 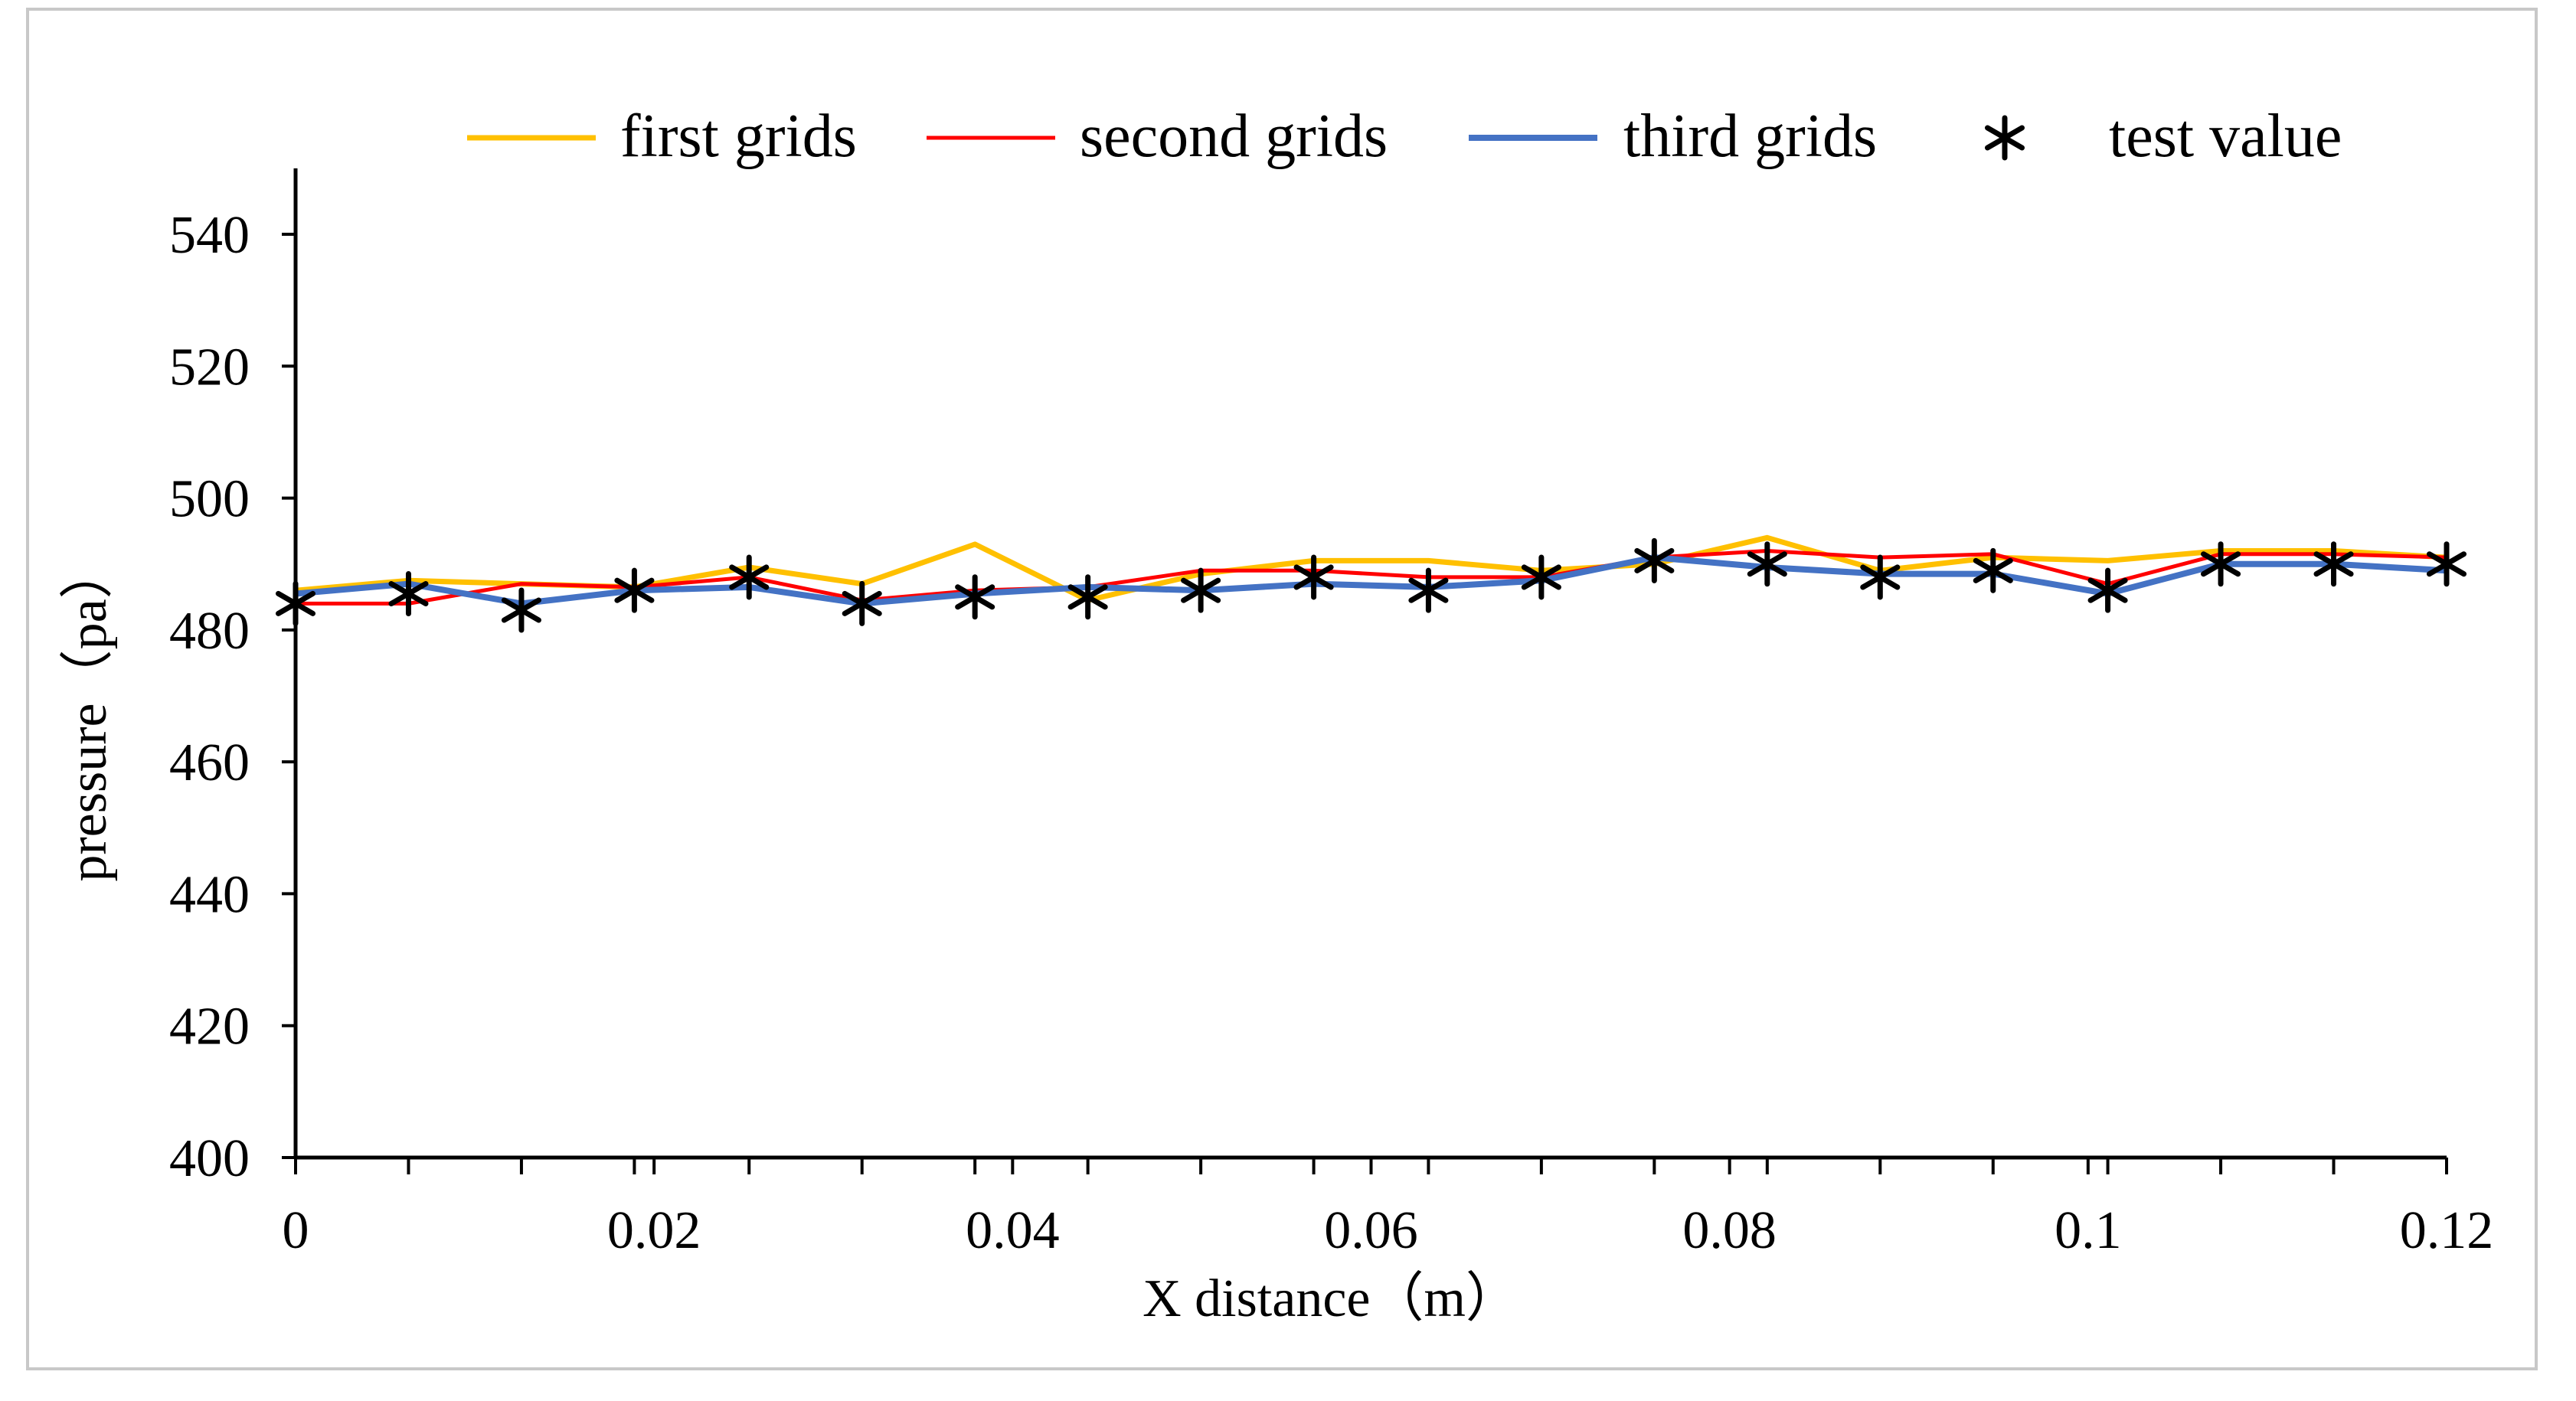 I want to click on legend-label-first-grids: first grids, so click(x=738, y=136).